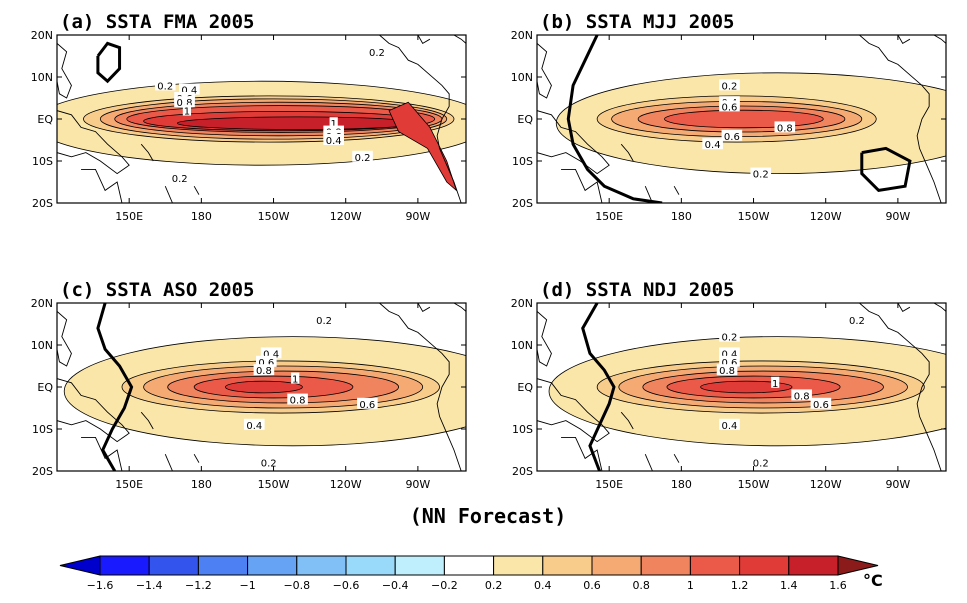 The height and width of the screenshot is (603, 967). Describe the element at coordinates (423, 146) in the screenshot. I see `coastal-anomaly` at that location.